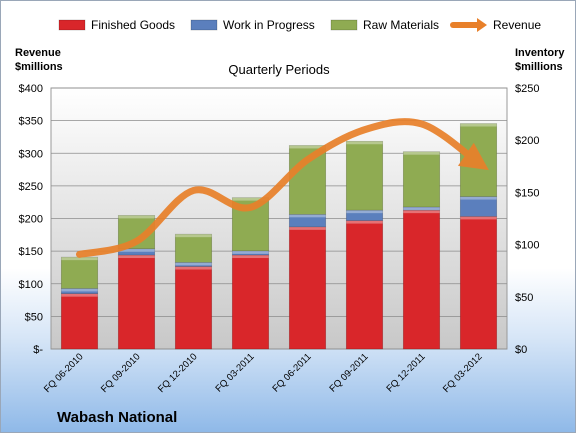 Image resolution: width=576 pixels, height=433 pixels. I want to click on x-tick-label: FQ 06-2011, so click(291, 372).